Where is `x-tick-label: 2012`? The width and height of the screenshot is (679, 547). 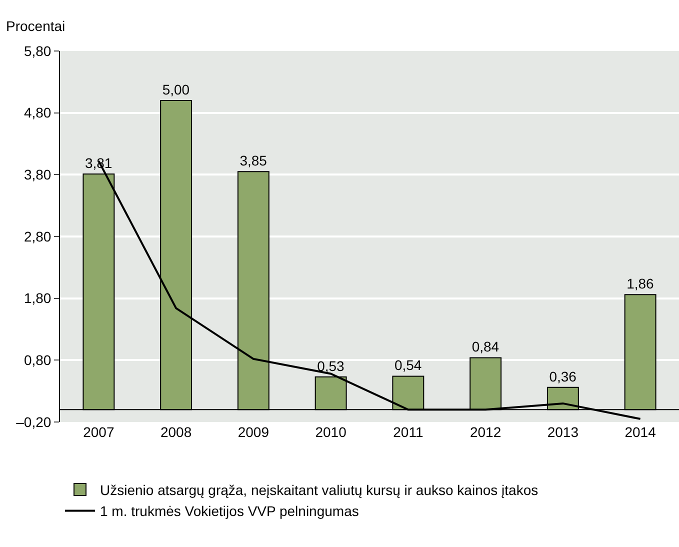
x-tick-label: 2012 is located at coordinates (486, 432).